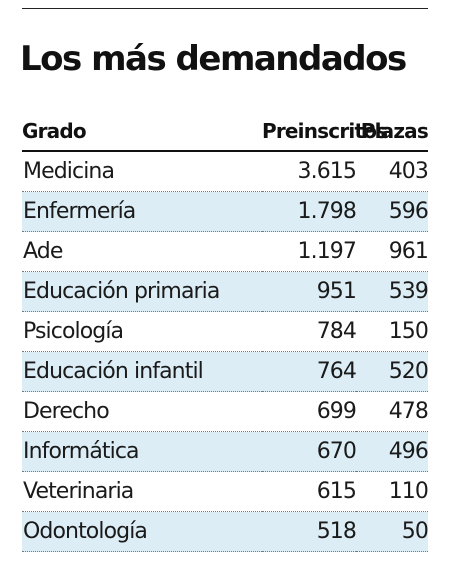 Image resolution: width=451 pixels, height=565 pixels. What do you see at coordinates (392, 451) in the screenshot?
I see `cell-plazas: 496` at bounding box center [392, 451].